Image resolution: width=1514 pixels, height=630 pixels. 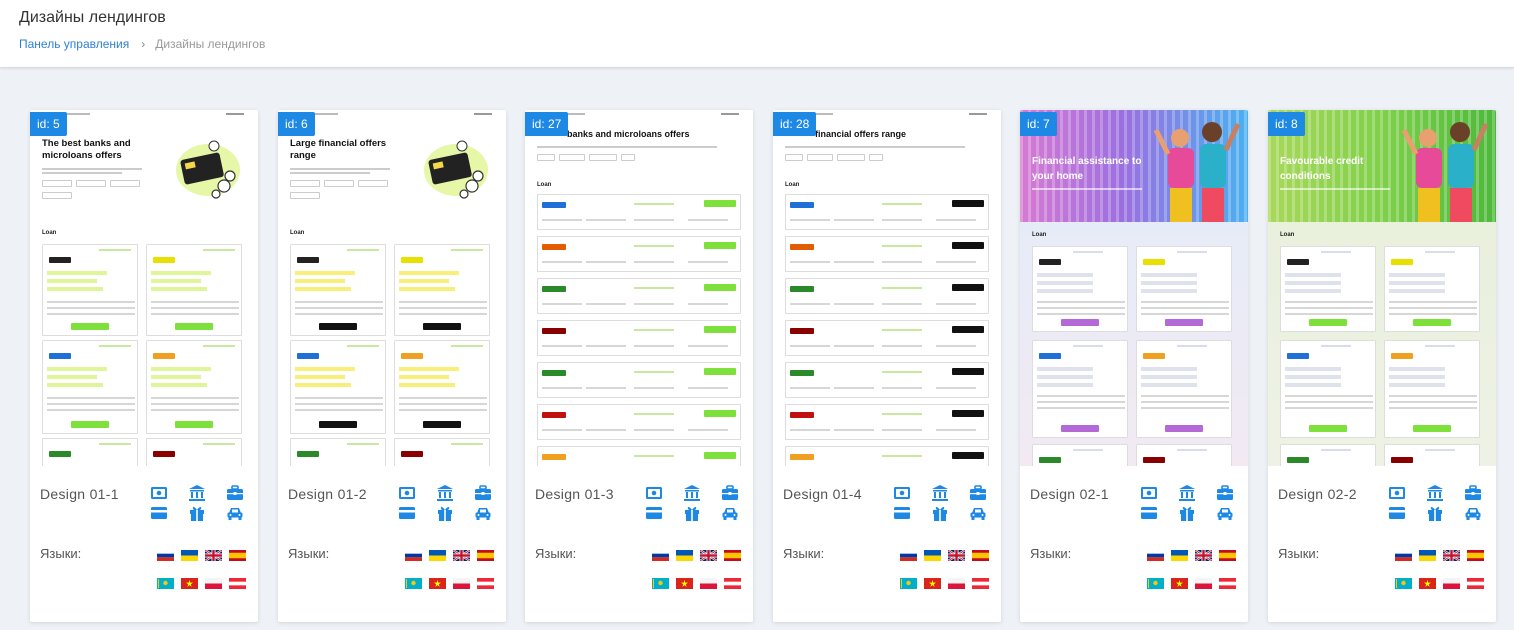 I want to click on preview-hero-title: Financial assistance to your home, so click(x=1087, y=169).